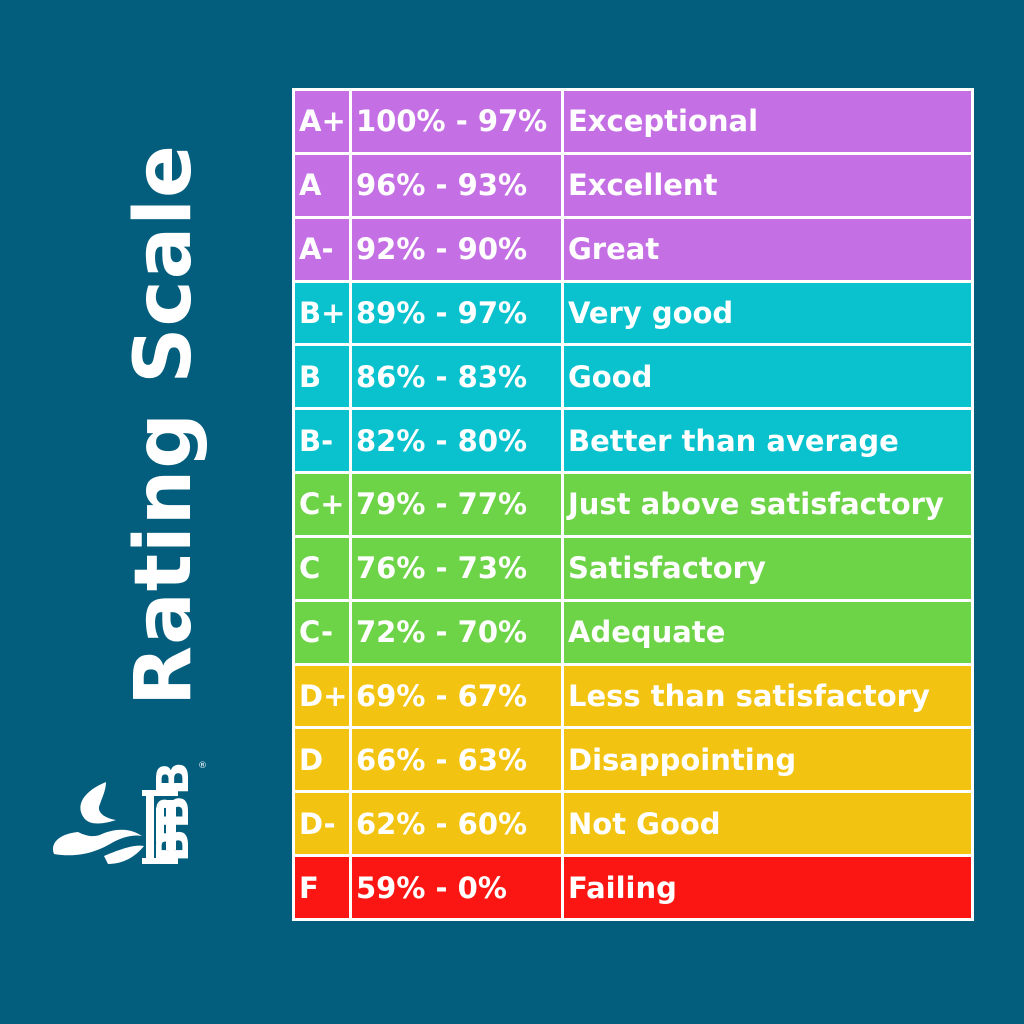 The height and width of the screenshot is (1024, 1024). What do you see at coordinates (767, 121) in the screenshot?
I see `description-cell: Exceptional` at bounding box center [767, 121].